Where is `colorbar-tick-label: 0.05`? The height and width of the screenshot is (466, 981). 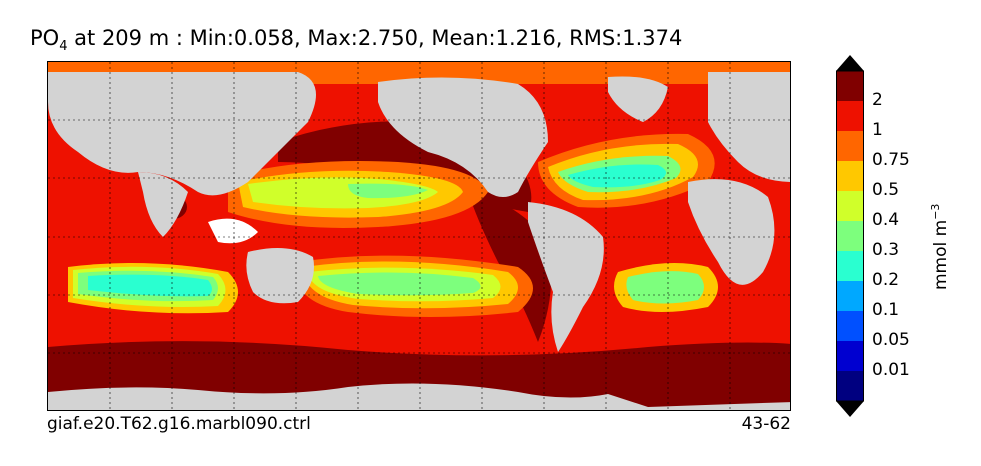
colorbar-tick-label: 0.05 is located at coordinates (891, 340).